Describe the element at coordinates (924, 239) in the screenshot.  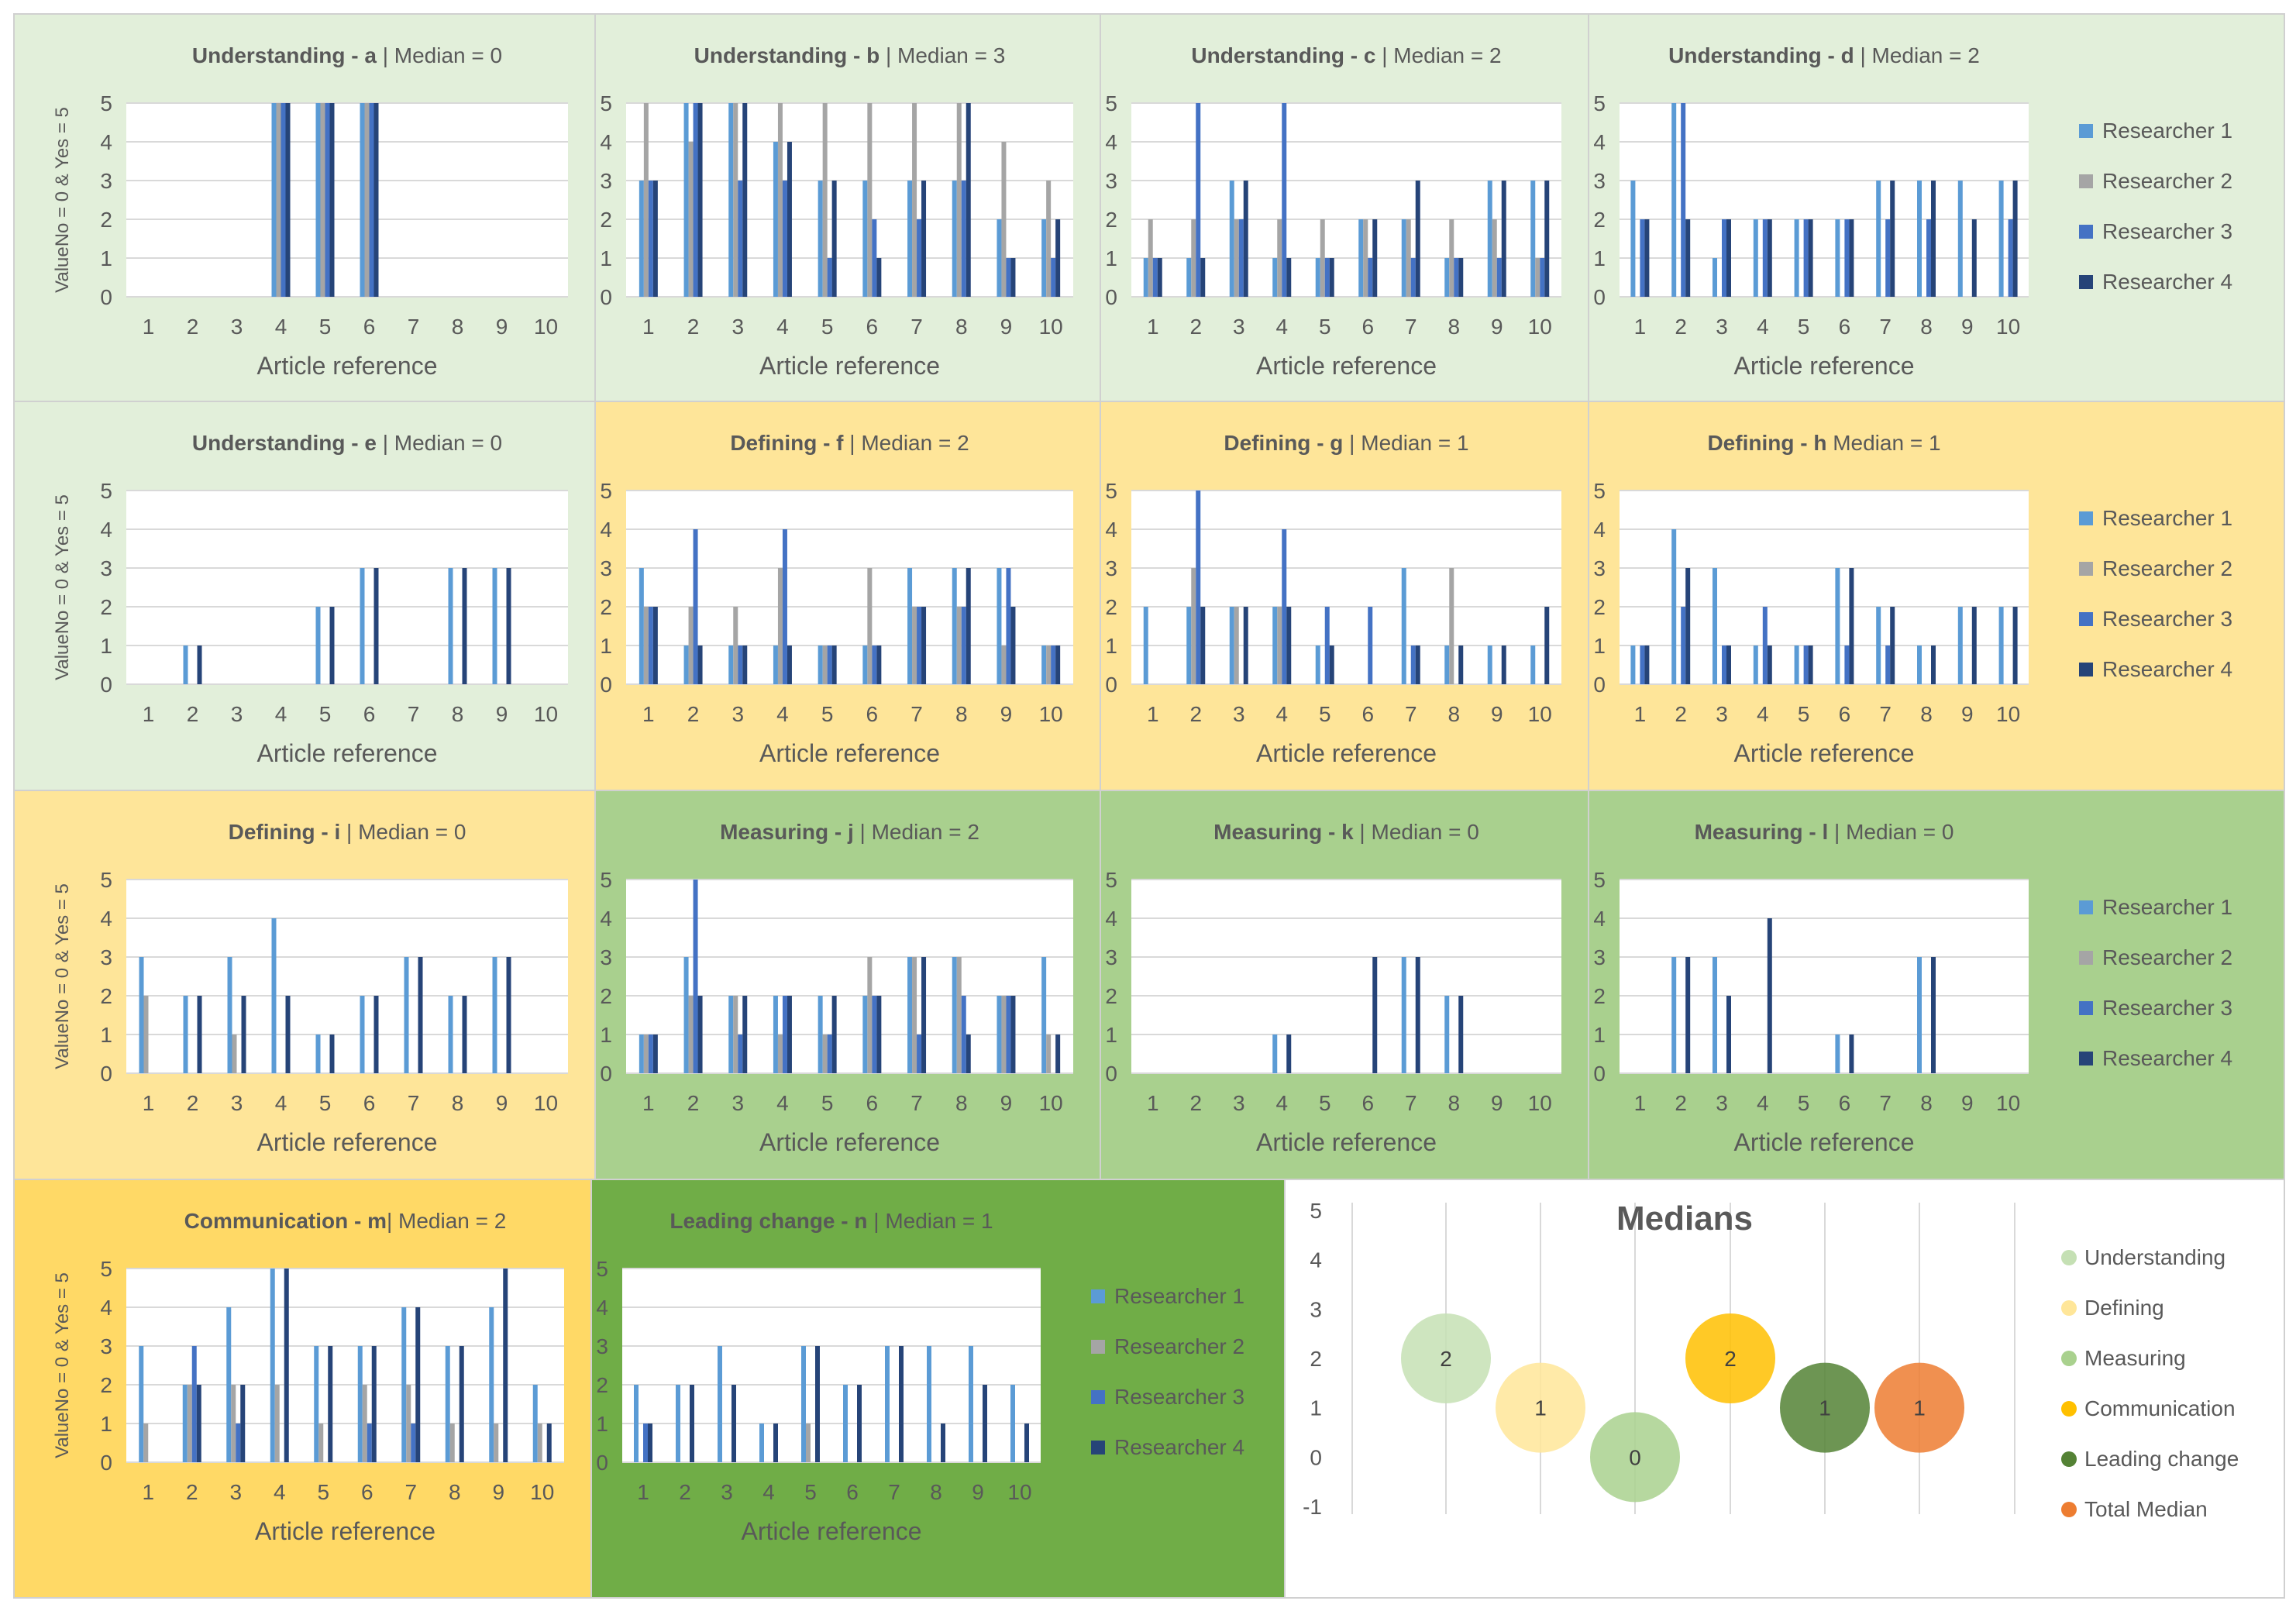
I see `bar-b-r4-a7` at that location.